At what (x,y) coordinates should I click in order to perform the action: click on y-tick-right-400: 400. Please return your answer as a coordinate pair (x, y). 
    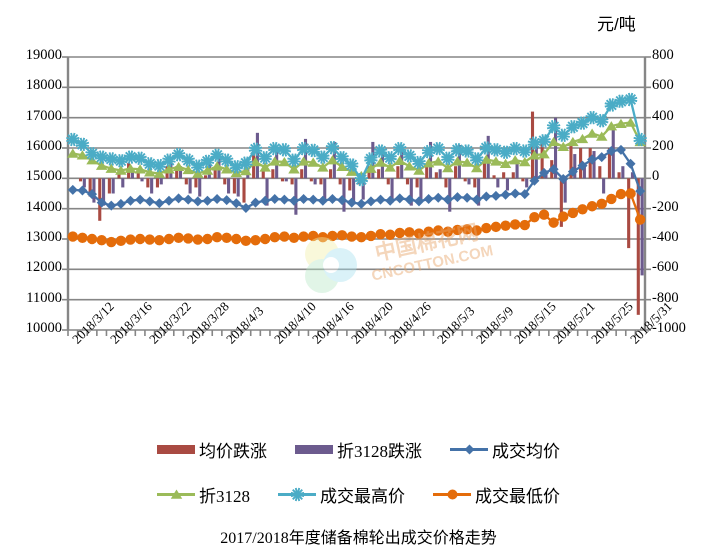
    Looking at the image, I should click on (663, 115).